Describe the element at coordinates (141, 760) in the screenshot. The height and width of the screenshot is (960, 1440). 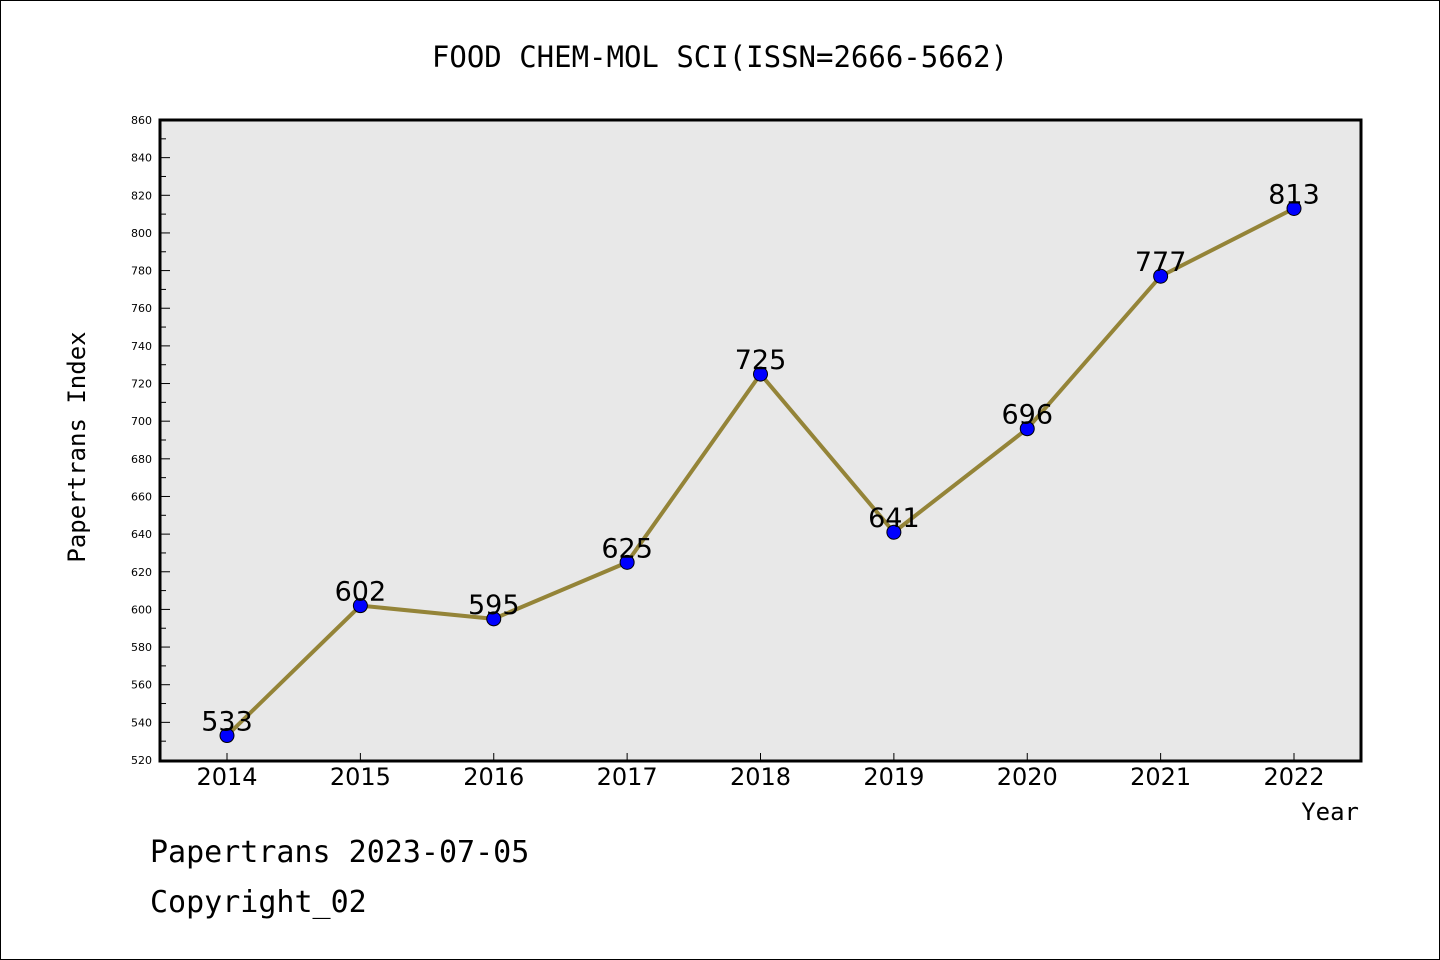
I see `y-tick-label: 520` at that location.